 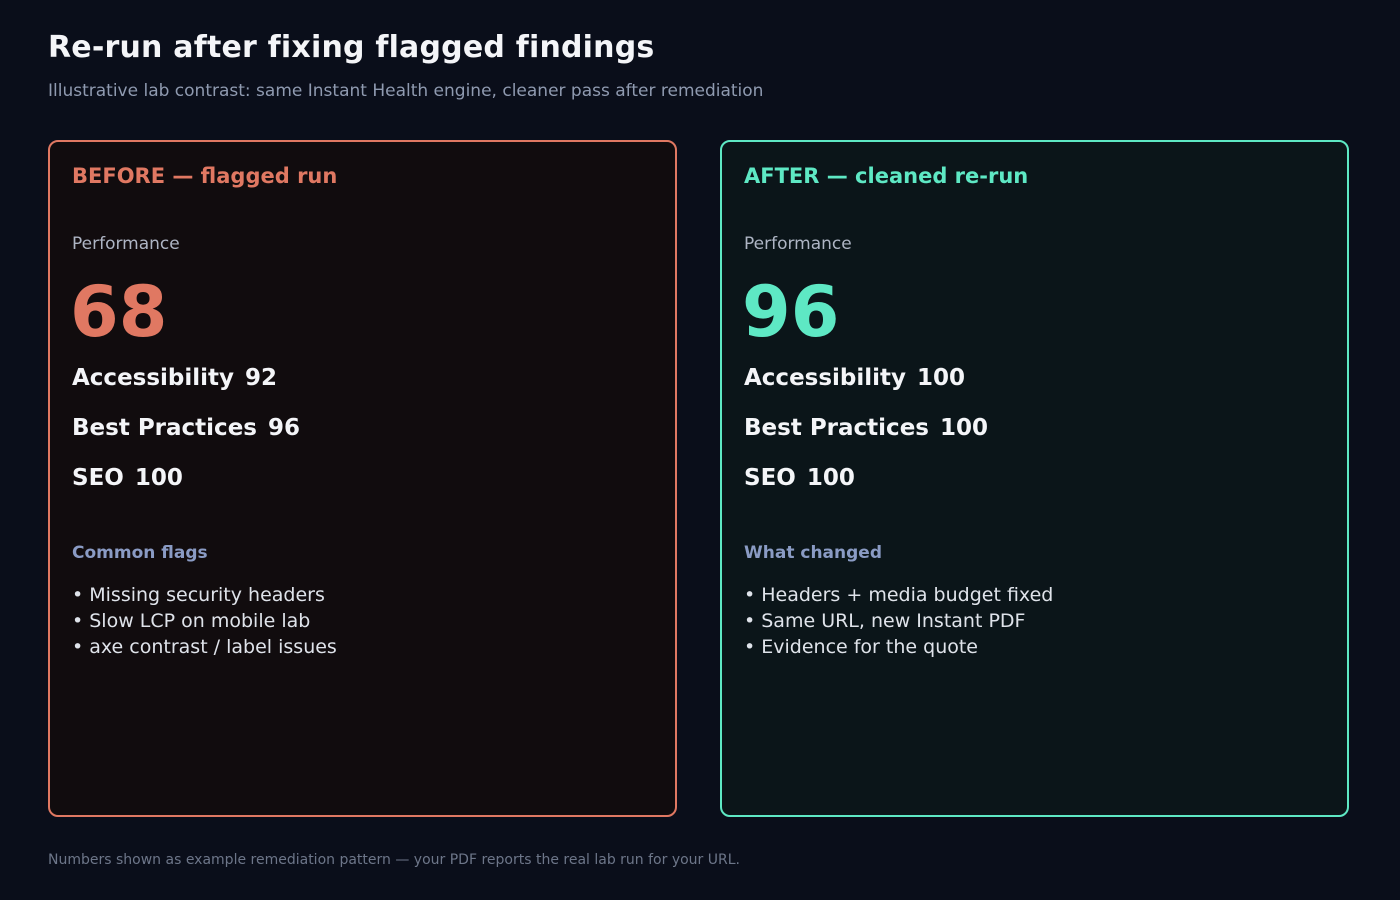 I want to click on after-list-heading: What changed, so click(x=813, y=553).